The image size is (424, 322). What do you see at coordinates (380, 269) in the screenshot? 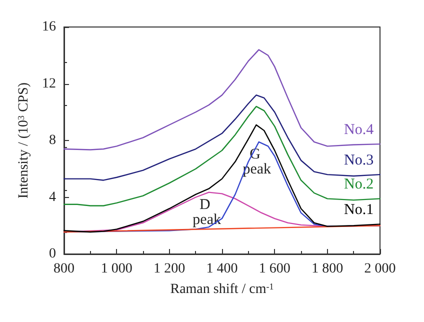
I see `x-tick-label: 2 000` at bounding box center [380, 269].